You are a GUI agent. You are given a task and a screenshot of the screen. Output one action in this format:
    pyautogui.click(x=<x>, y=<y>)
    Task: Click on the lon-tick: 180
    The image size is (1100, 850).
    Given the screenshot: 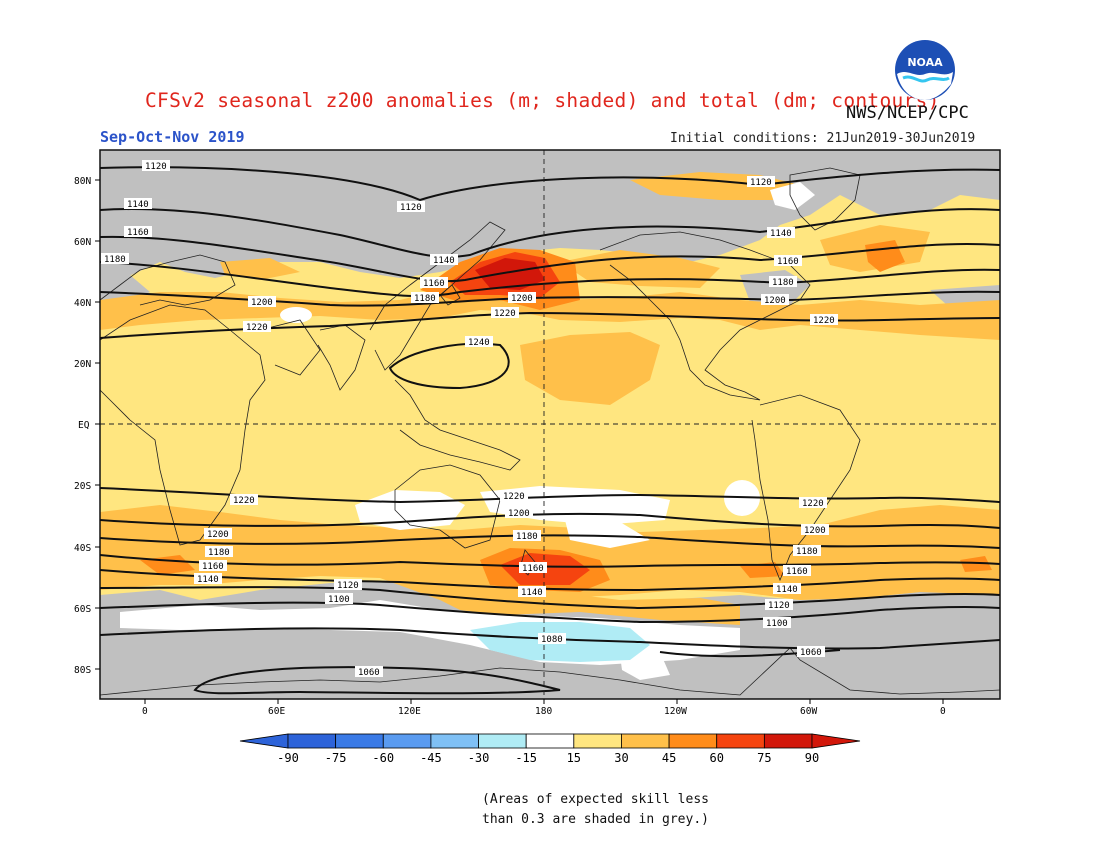 What is the action you would take?
    pyautogui.click(x=543, y=708)
    